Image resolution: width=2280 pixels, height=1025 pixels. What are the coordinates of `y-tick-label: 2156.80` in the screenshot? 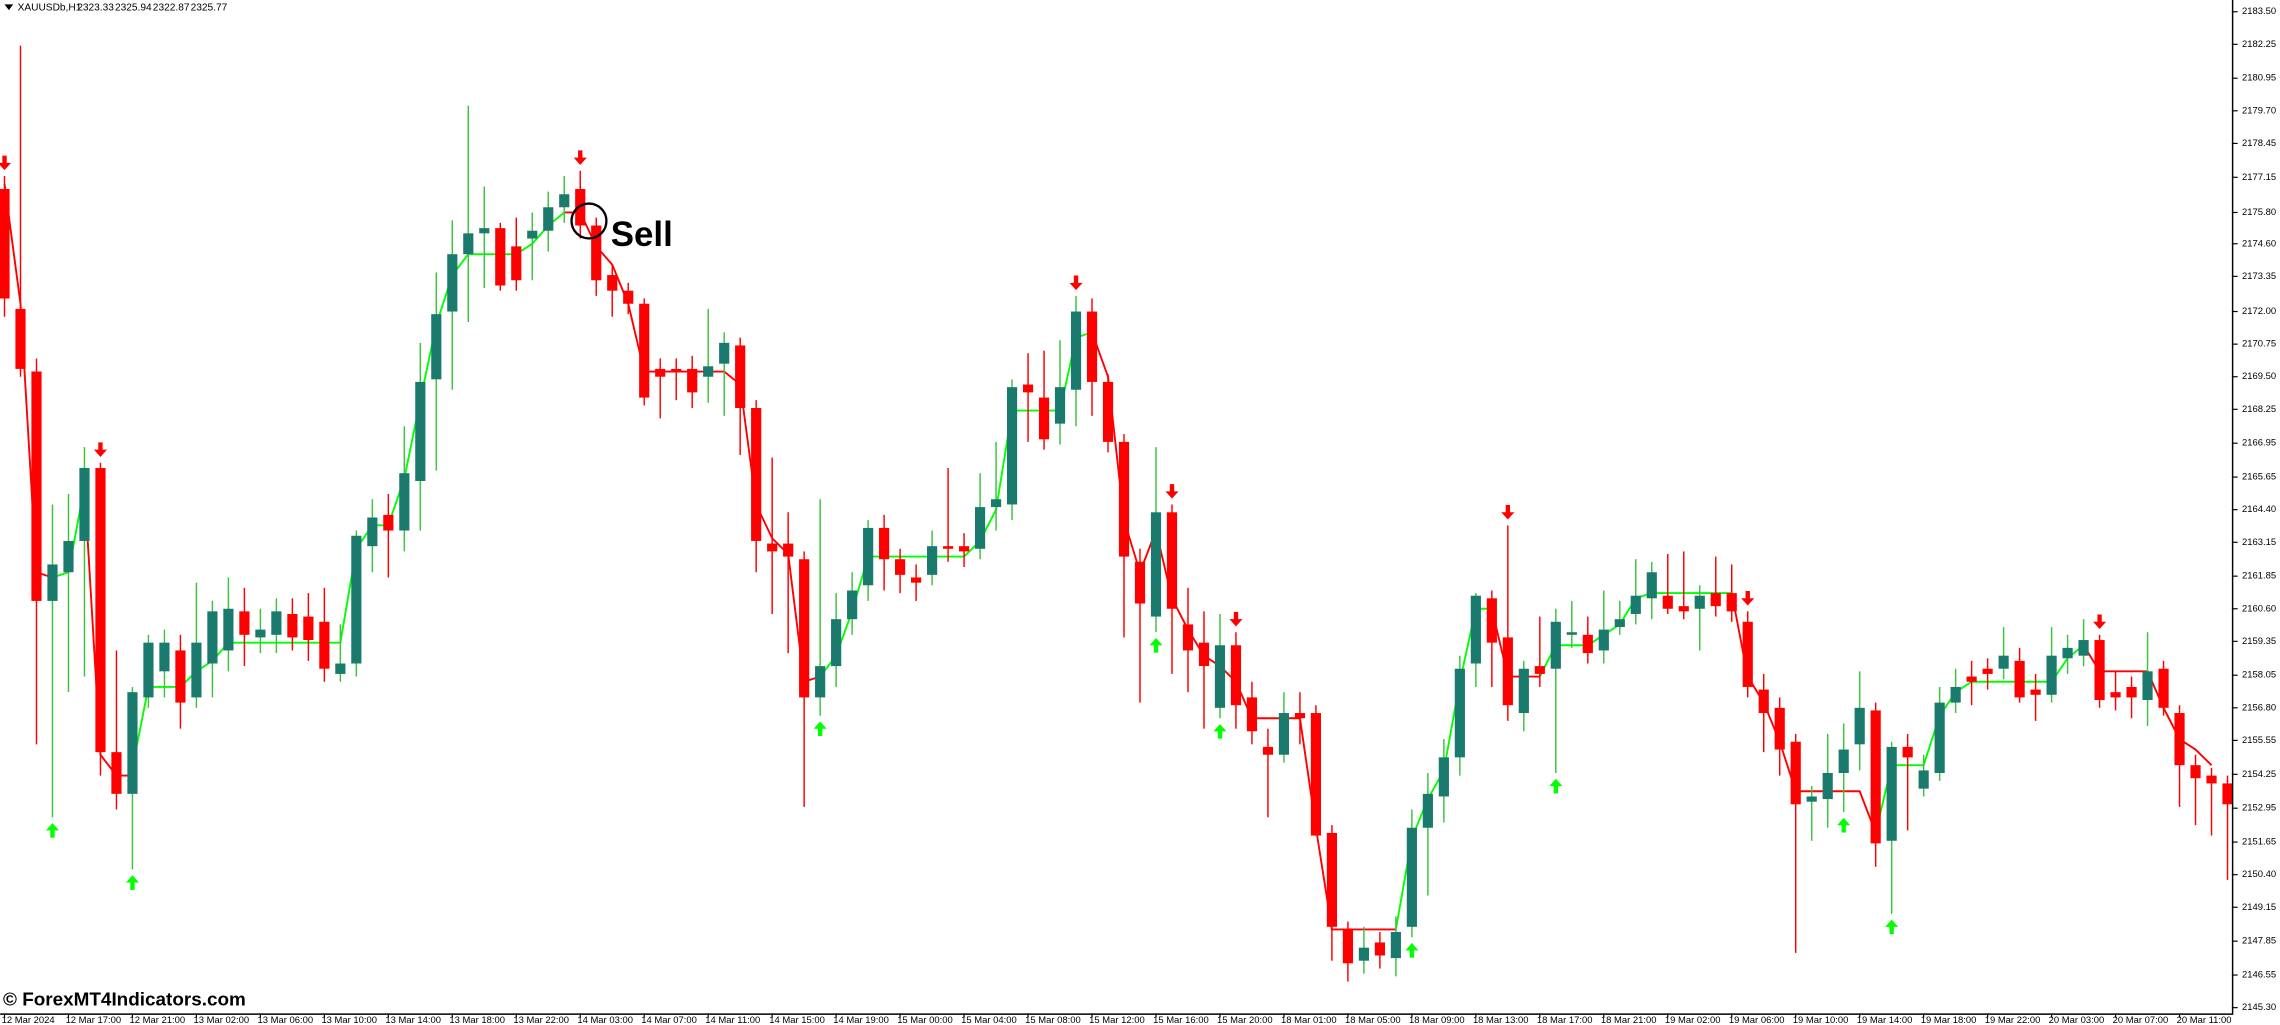 It's located at (2259, 707).